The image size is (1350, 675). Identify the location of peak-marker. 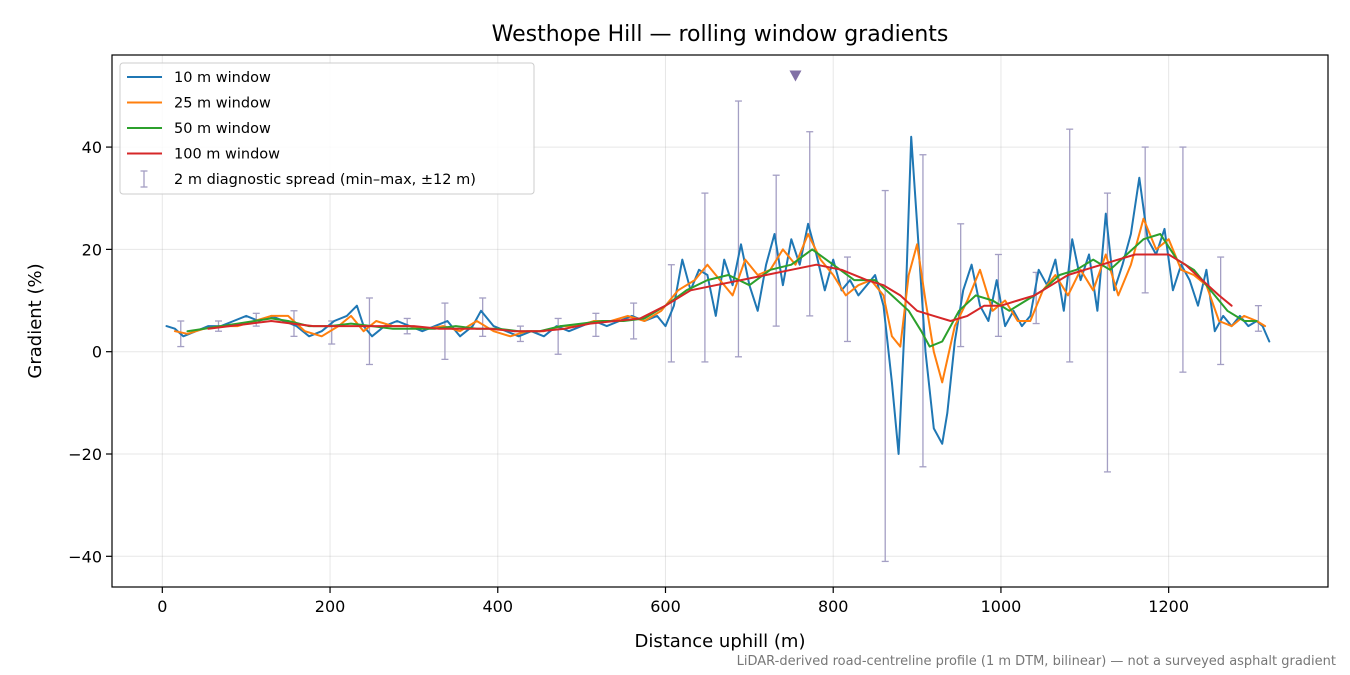
(795, 76).